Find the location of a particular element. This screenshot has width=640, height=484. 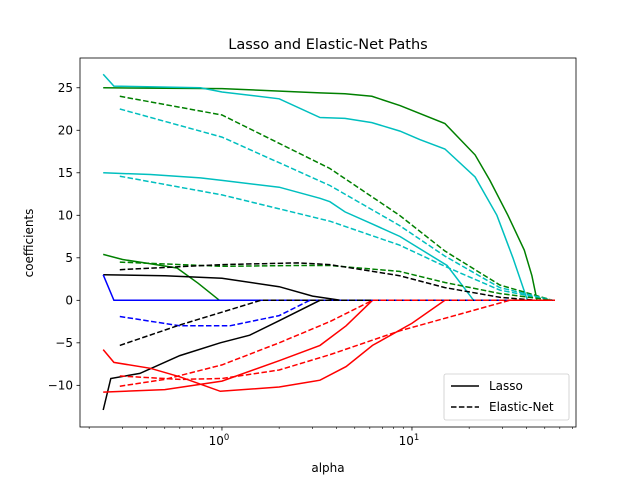

y-tick-label: 15 is located at coordinates (65, 173).